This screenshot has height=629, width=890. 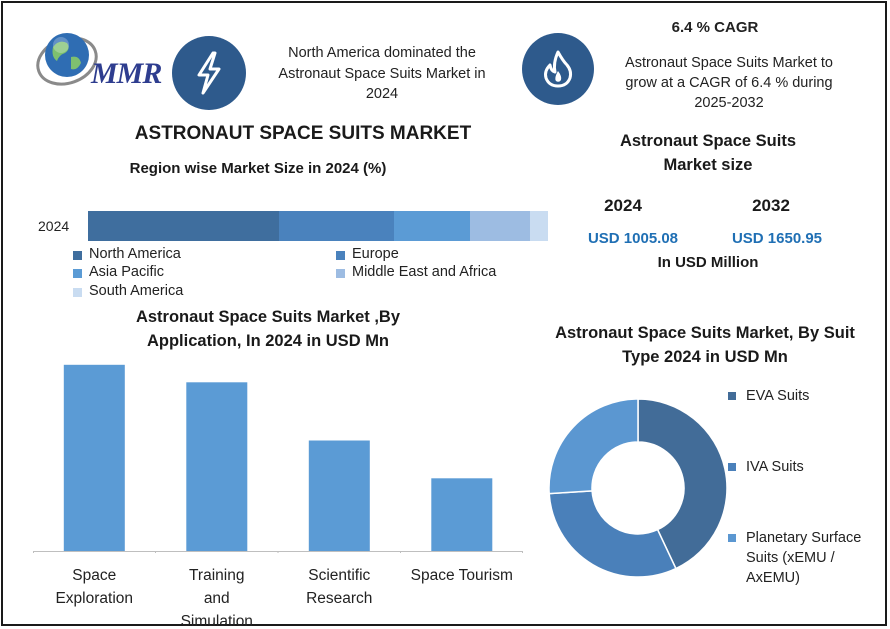 What do you see at coordinates (461, 575) in the screenshot?
I see `application-tick-label-space-tourism: Space Tourism` at bounding box center [461, 575].